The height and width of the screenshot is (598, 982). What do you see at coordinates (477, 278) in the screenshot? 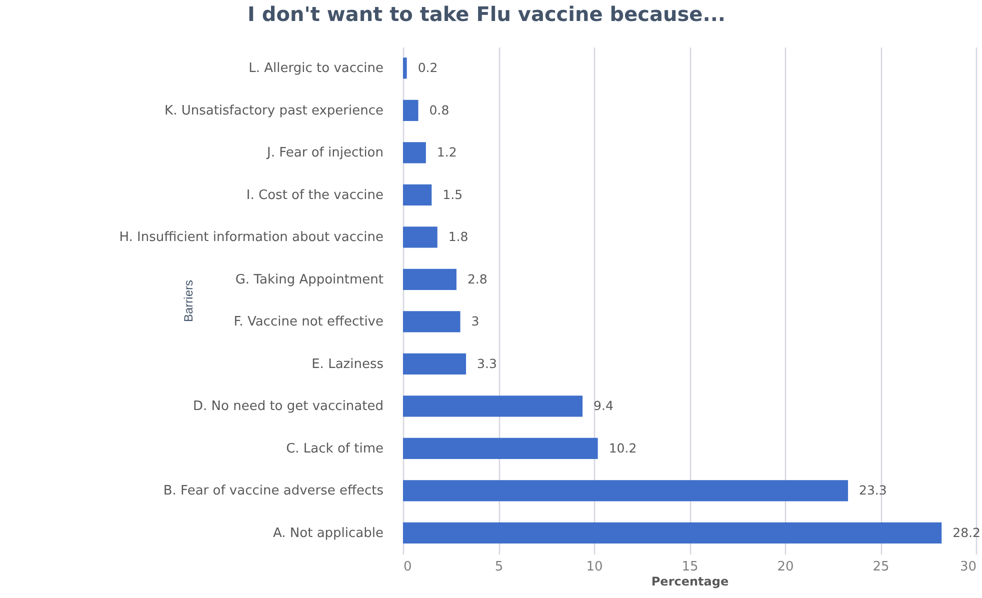
I see `data-label: 2.8` at bounding box center [477, 278].